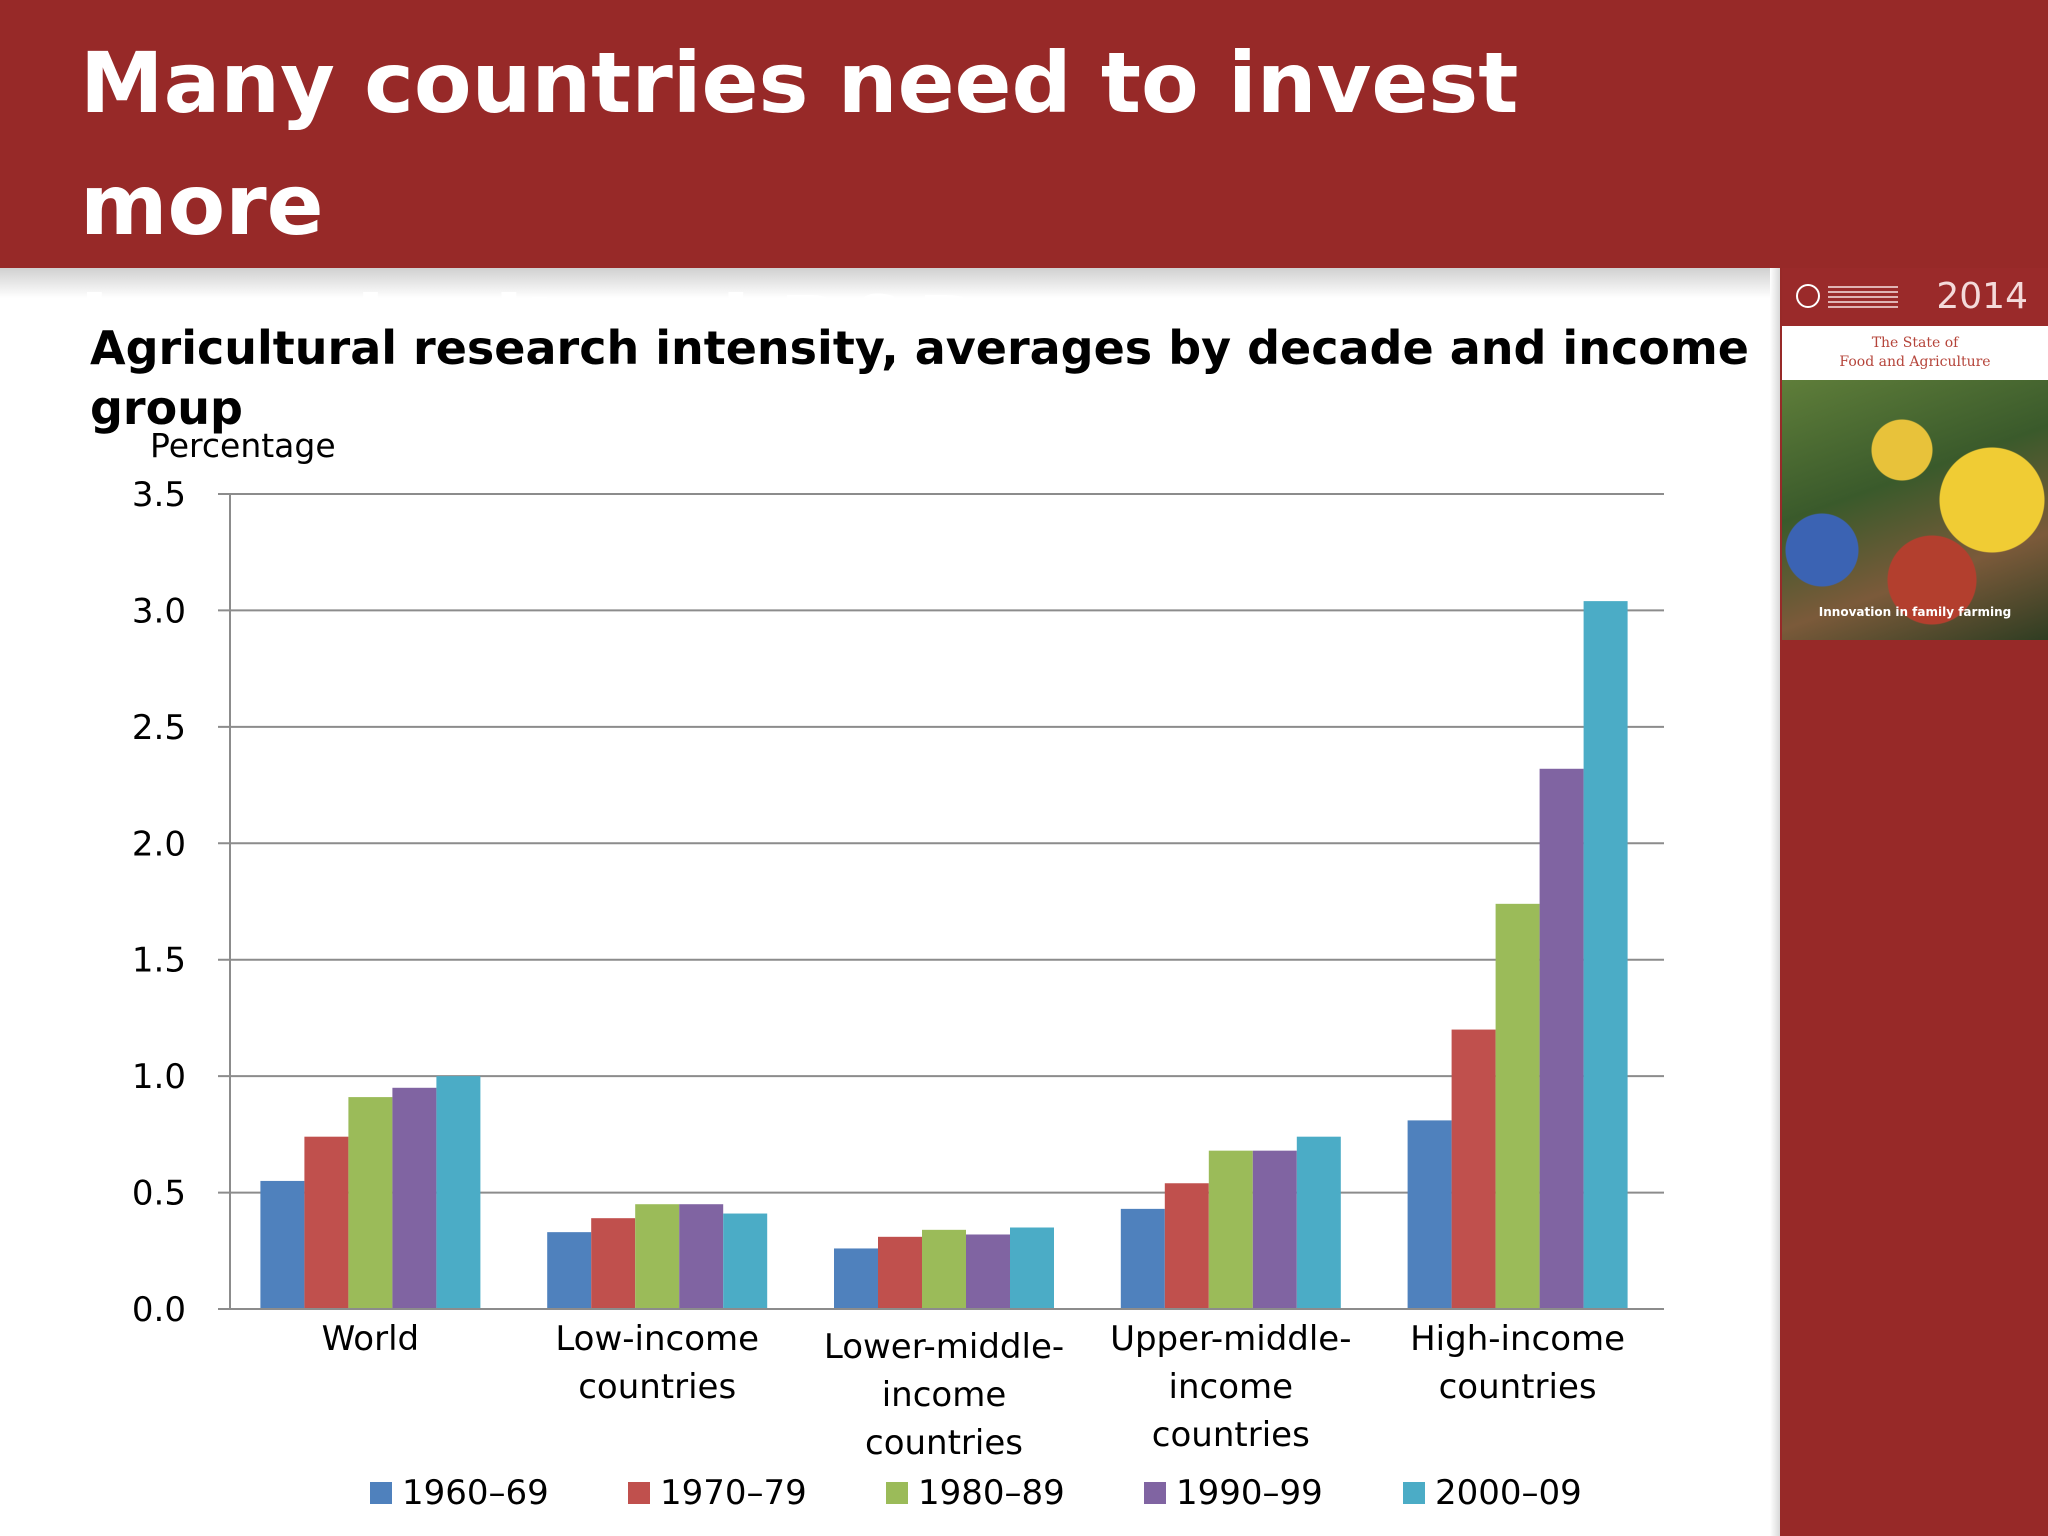 This screenshot has width=2048, height=1536. What do you see at coordinates (1230, 1339) in the screenshot?
I see `x-category-label: Upper-middle-` at bounding box center [1230, 1339].